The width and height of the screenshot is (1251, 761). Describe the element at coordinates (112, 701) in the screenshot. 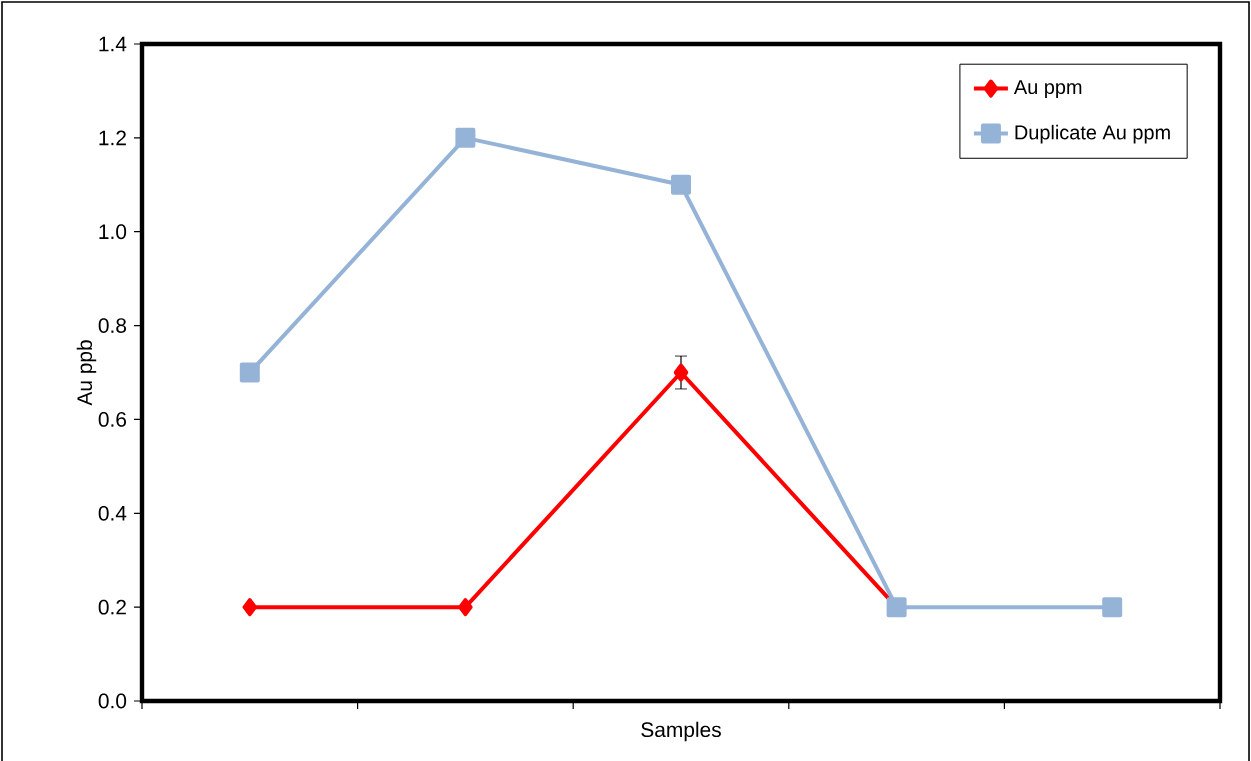

I see `y-tick-label: 0.0` at that location.